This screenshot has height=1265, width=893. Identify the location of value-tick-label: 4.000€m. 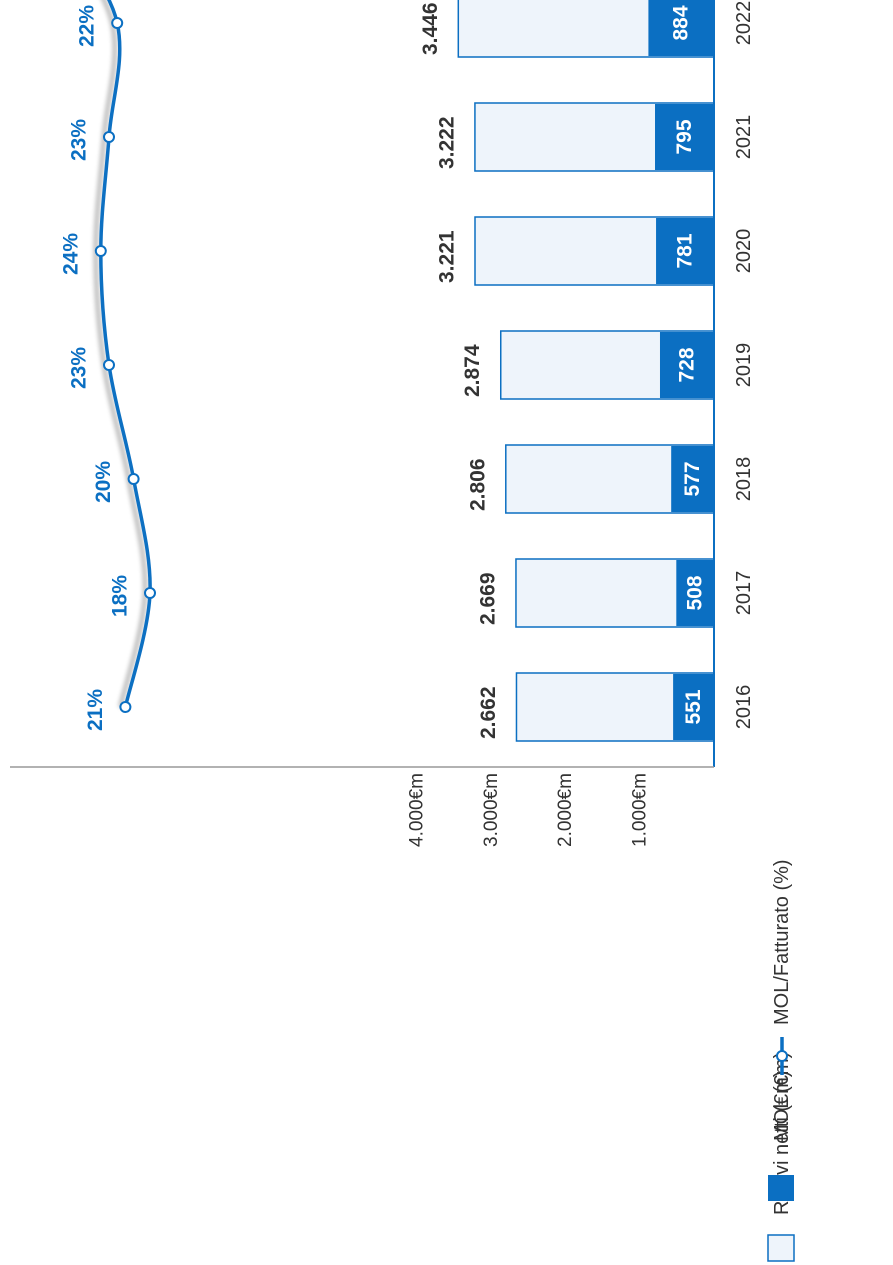
(417, 810).